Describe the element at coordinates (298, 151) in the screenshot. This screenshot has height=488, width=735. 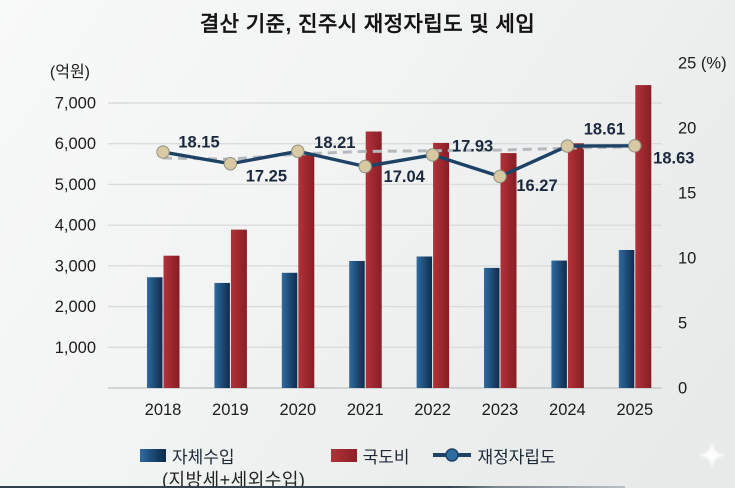
I see `fiscal-independence-point-2020` at that location.